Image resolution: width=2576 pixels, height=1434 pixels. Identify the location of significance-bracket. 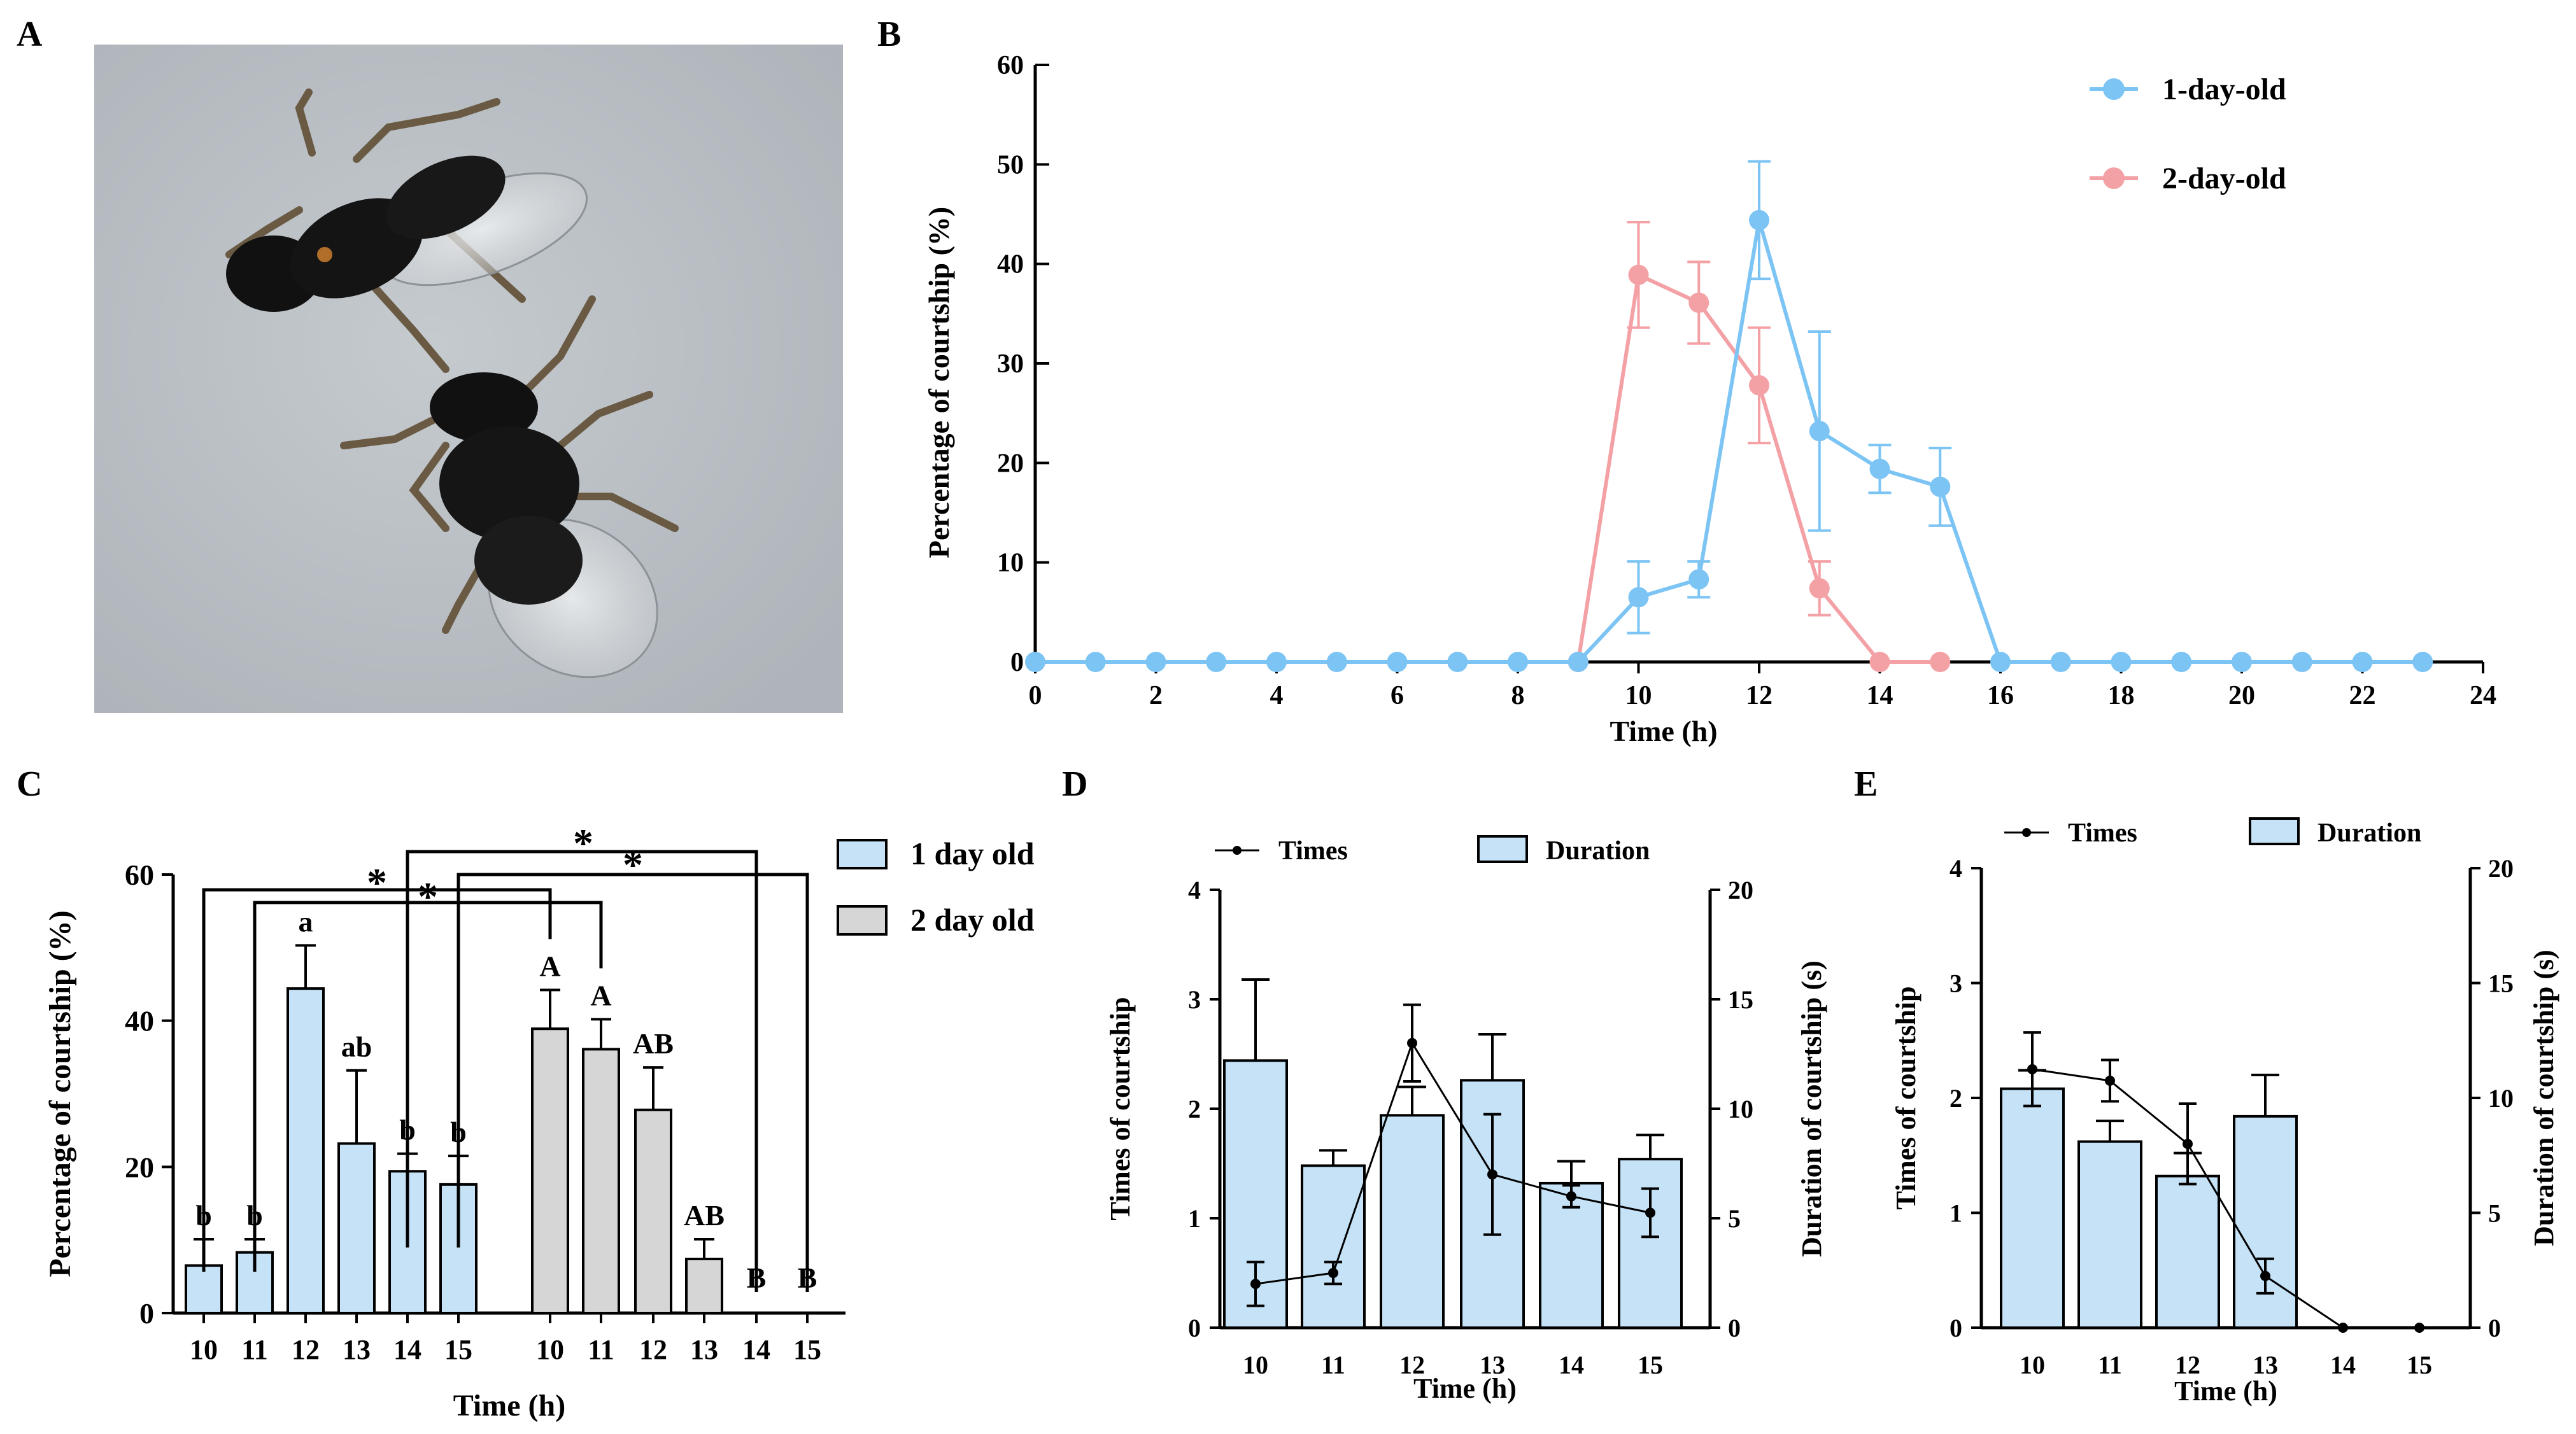
(632, 1082).